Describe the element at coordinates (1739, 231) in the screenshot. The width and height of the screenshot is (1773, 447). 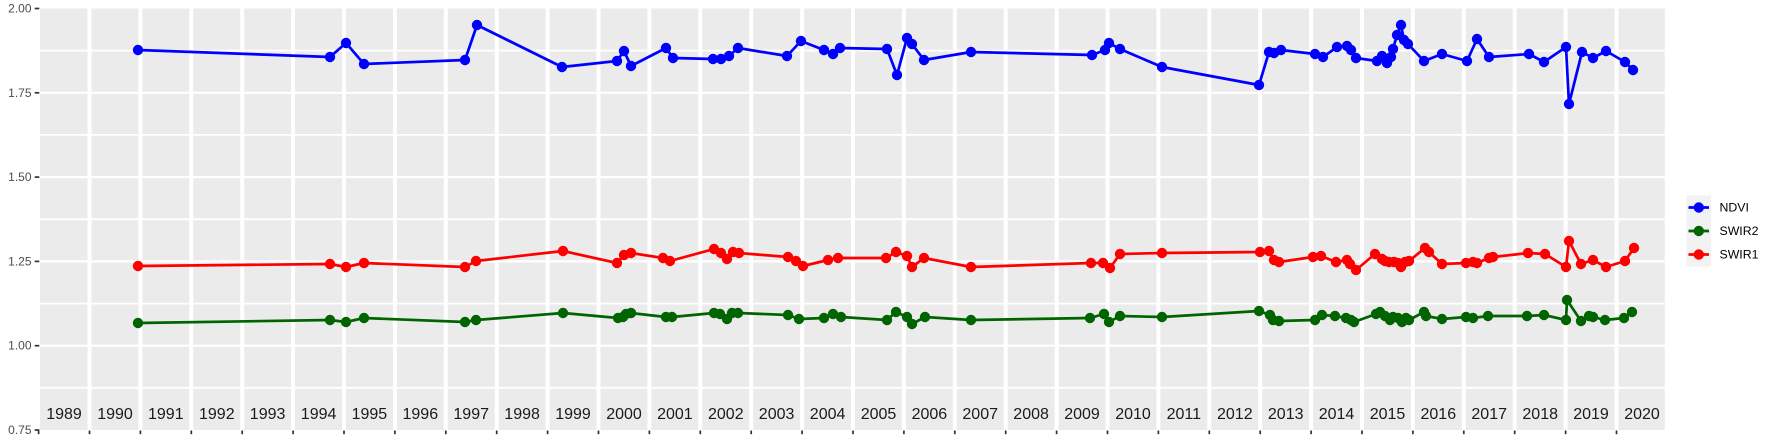
I see `svg-text: SWIR2` at that location.